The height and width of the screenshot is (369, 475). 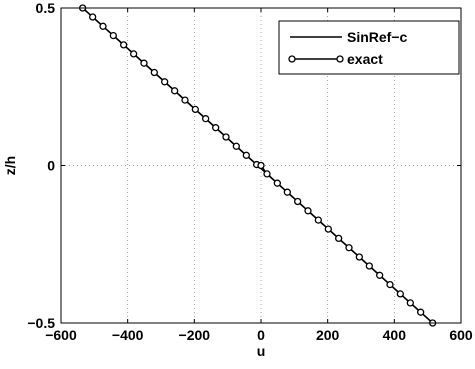 What do you see at coordinates (261, 335) in the screenshot?
I see `x-tick-label-3: 0` at bounding box center [261, 335].